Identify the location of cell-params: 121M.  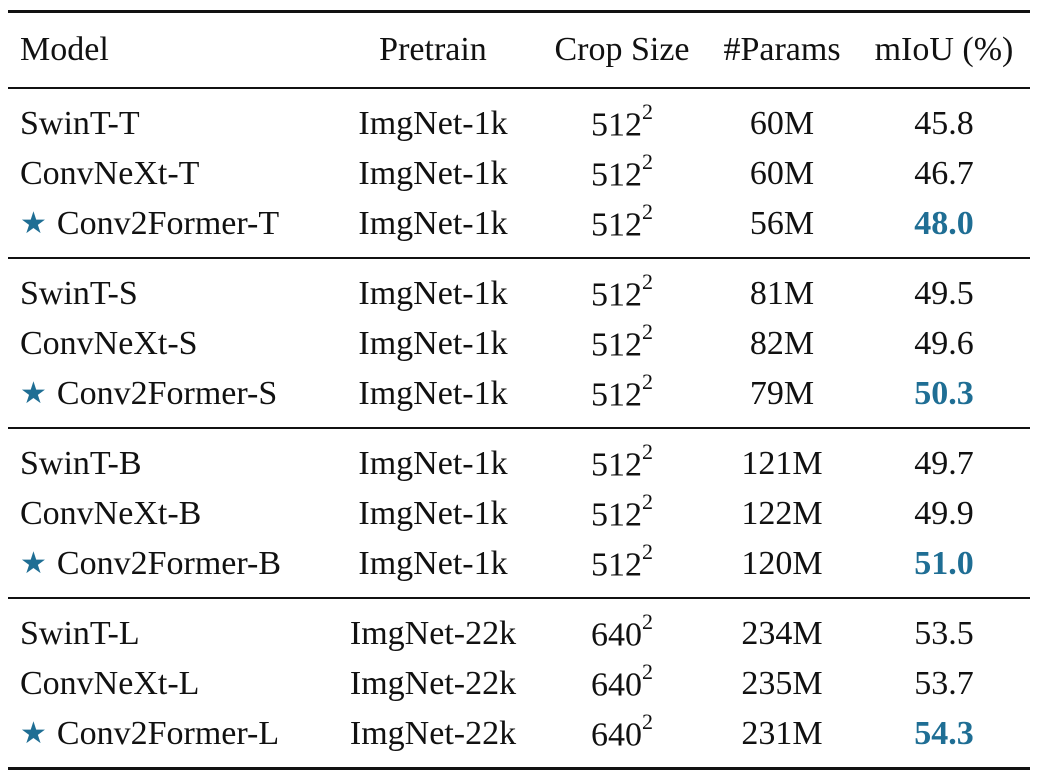
(782, 463).